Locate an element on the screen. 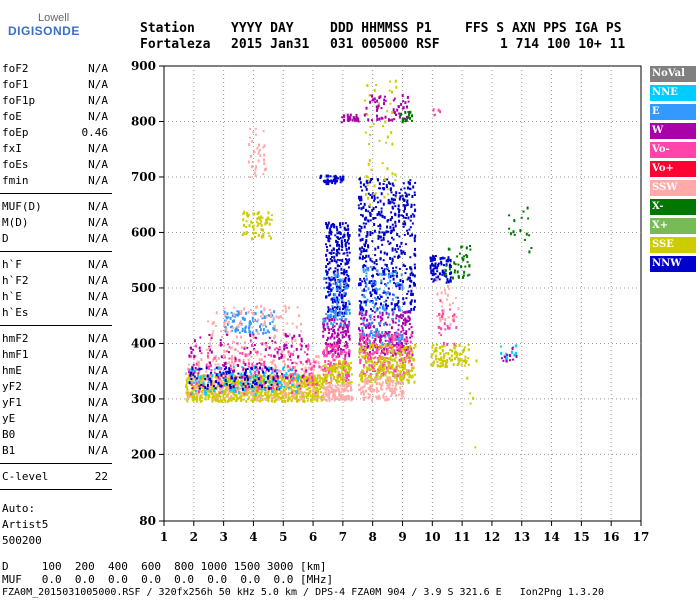 Image resolution: width=700 pixels, height=600 pixels. param-label: foE is located at coordinates (12, 116).